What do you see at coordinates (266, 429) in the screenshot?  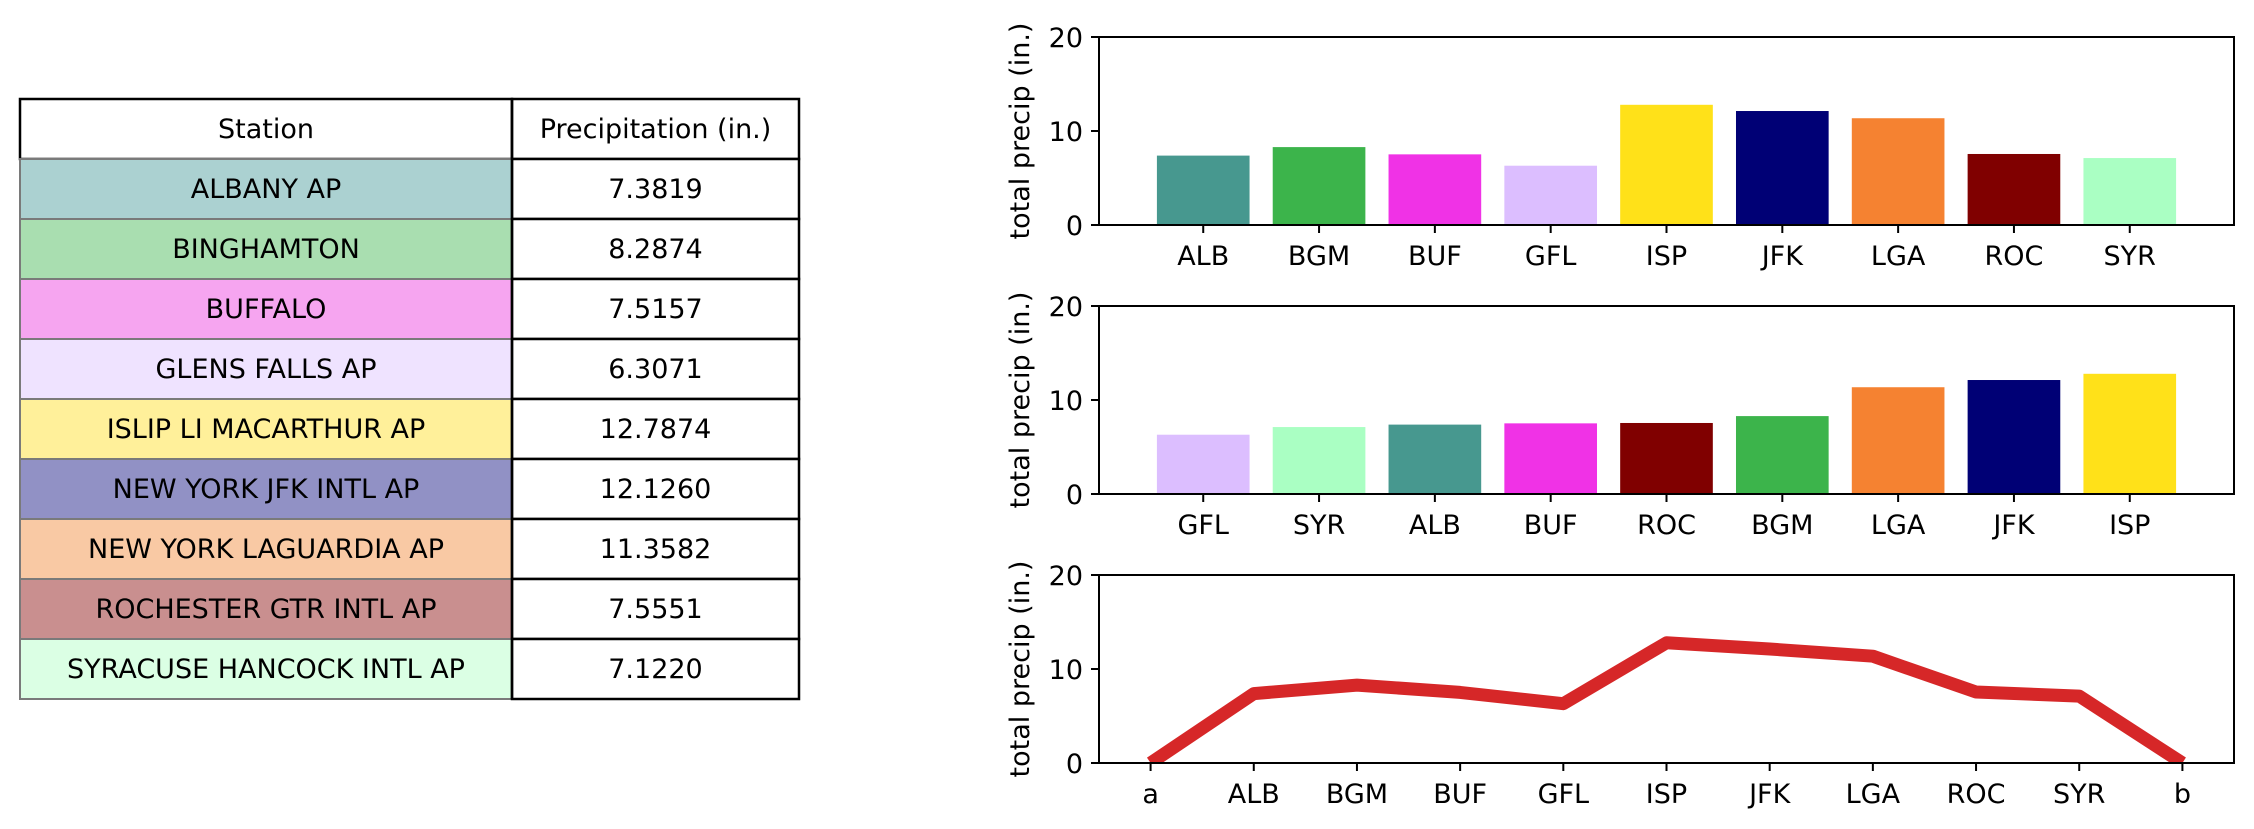 I see `station-name: ISLIP LI MACARTHUR AP` at bounding box center [266, 429].